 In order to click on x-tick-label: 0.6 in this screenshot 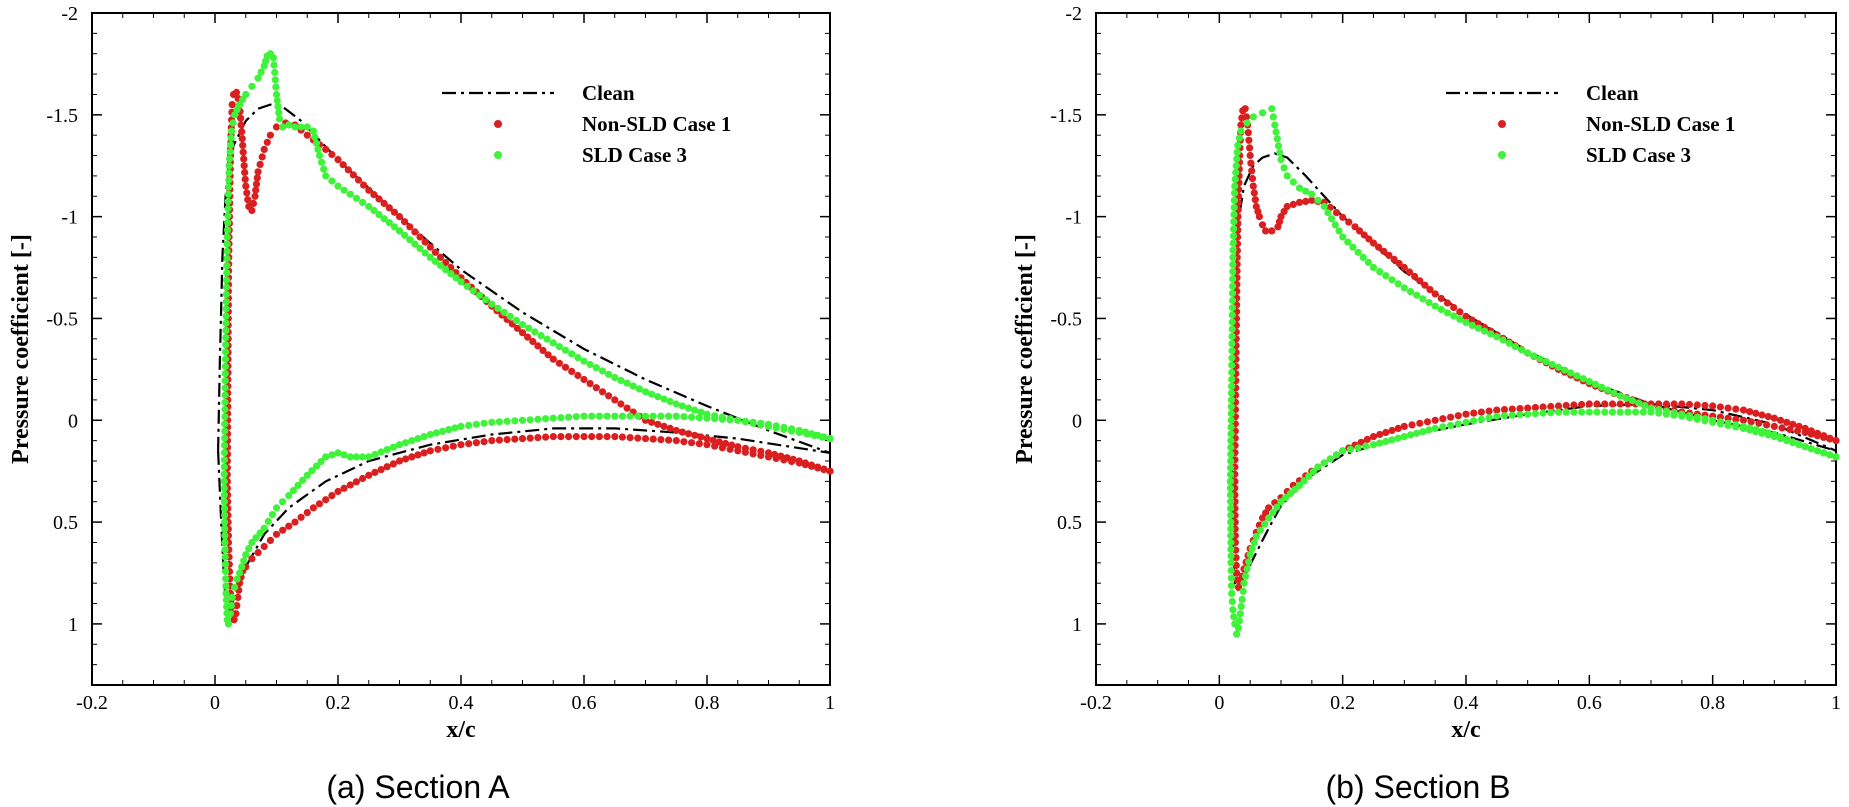, I will do `click(584, 703)`.